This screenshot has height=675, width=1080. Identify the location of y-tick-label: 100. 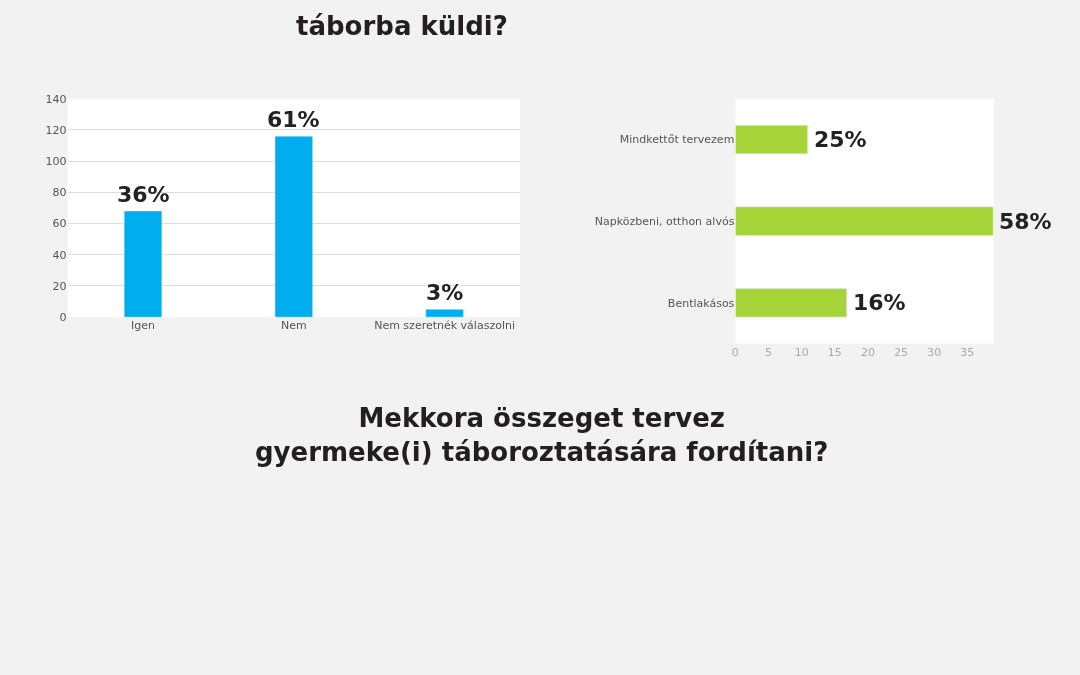
(56, 161).